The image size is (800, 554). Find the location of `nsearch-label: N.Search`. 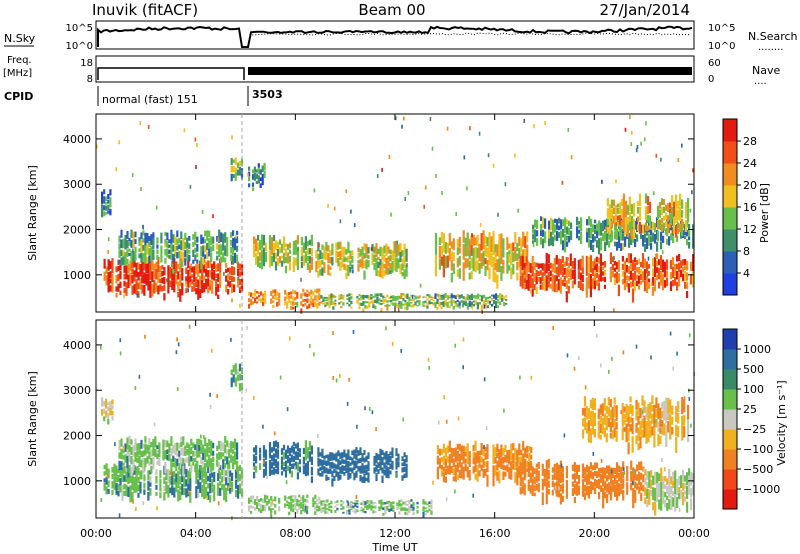

nsearch-label: N.Search is located at coordinates (773, 36).